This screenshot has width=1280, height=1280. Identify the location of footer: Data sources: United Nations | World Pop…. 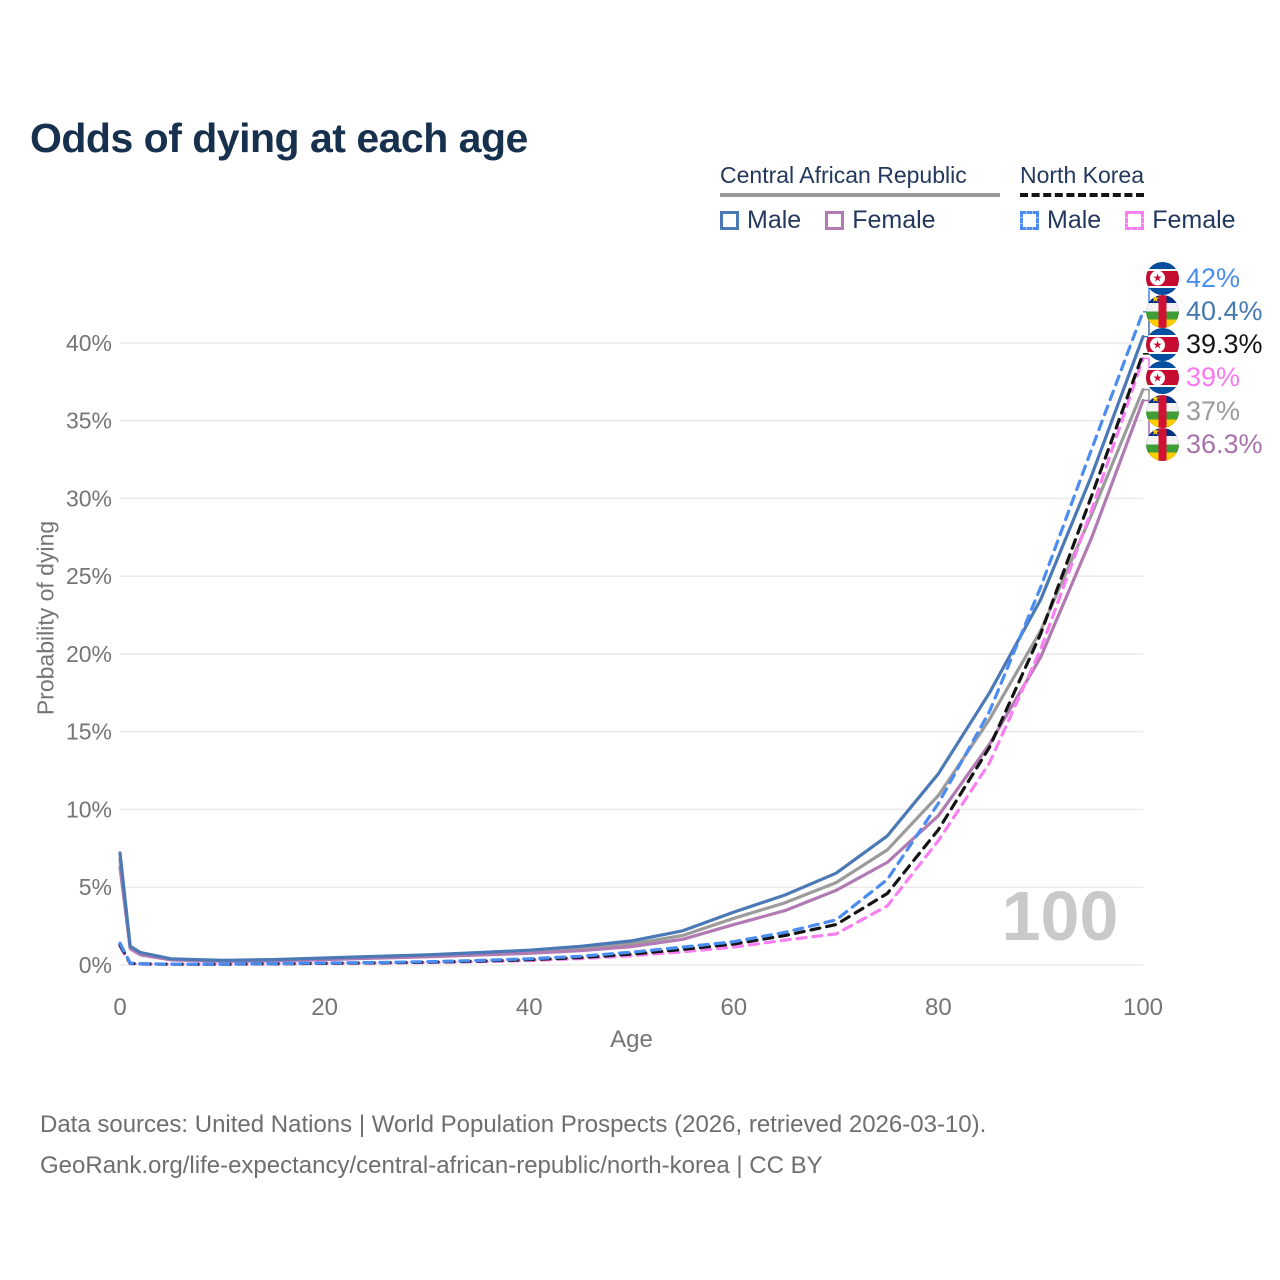
(513, 1145).